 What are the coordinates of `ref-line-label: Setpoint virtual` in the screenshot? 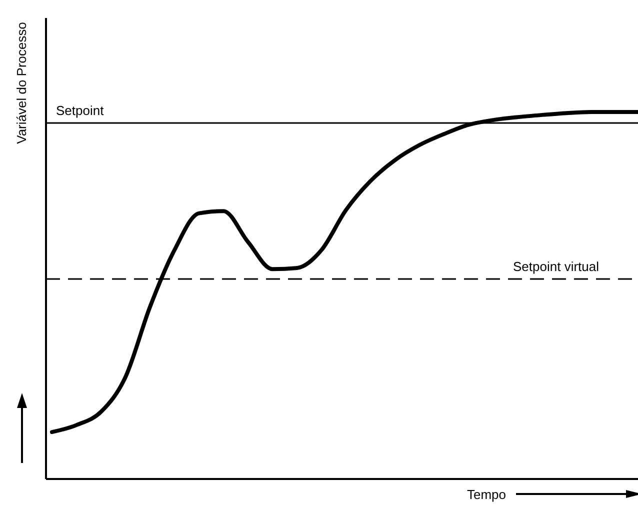 It's located at (556, 266).